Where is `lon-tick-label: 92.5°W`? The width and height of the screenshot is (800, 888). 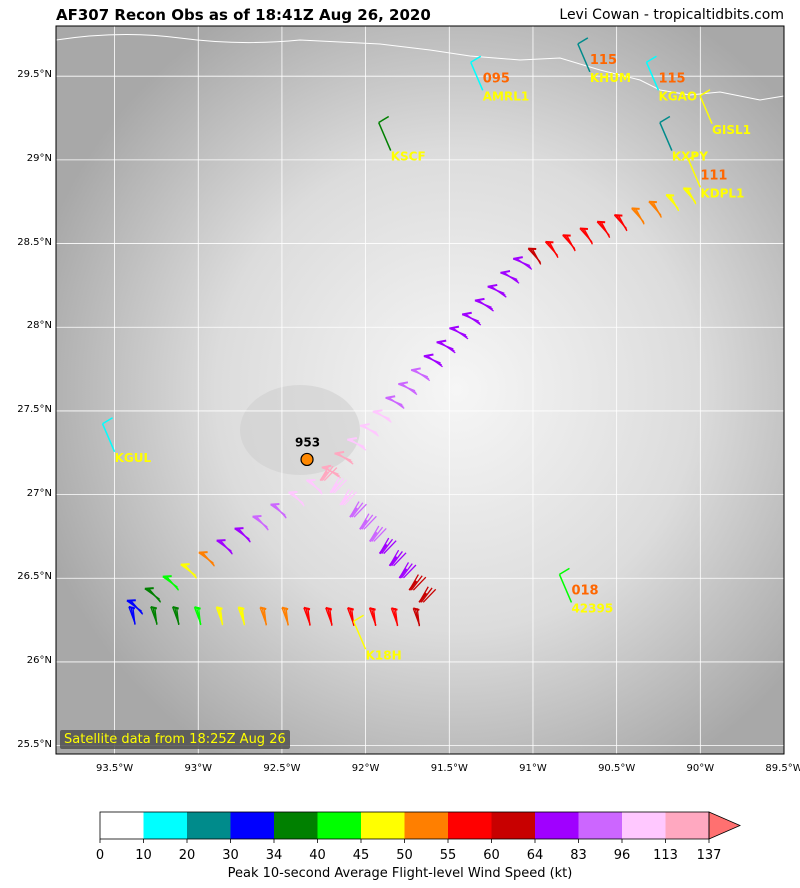
lon-tick-label: 92.5°W is located at coordinates (282, 768).